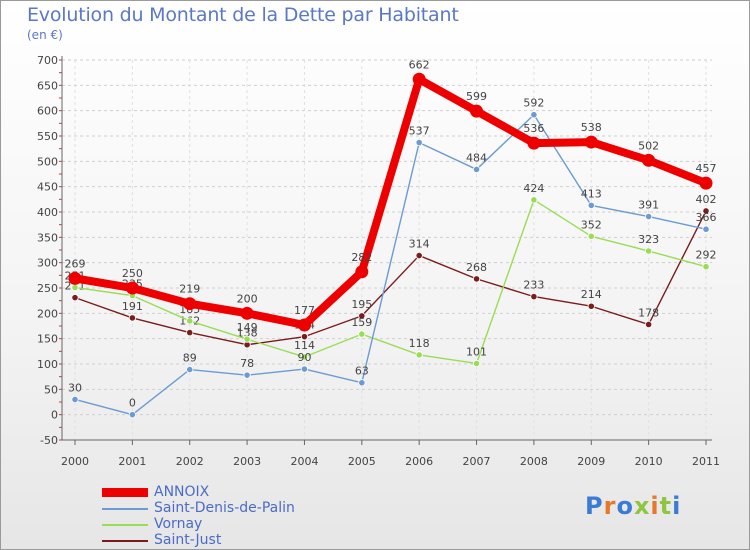  I want to click on y-tick-label: 500, so click(47, 161).